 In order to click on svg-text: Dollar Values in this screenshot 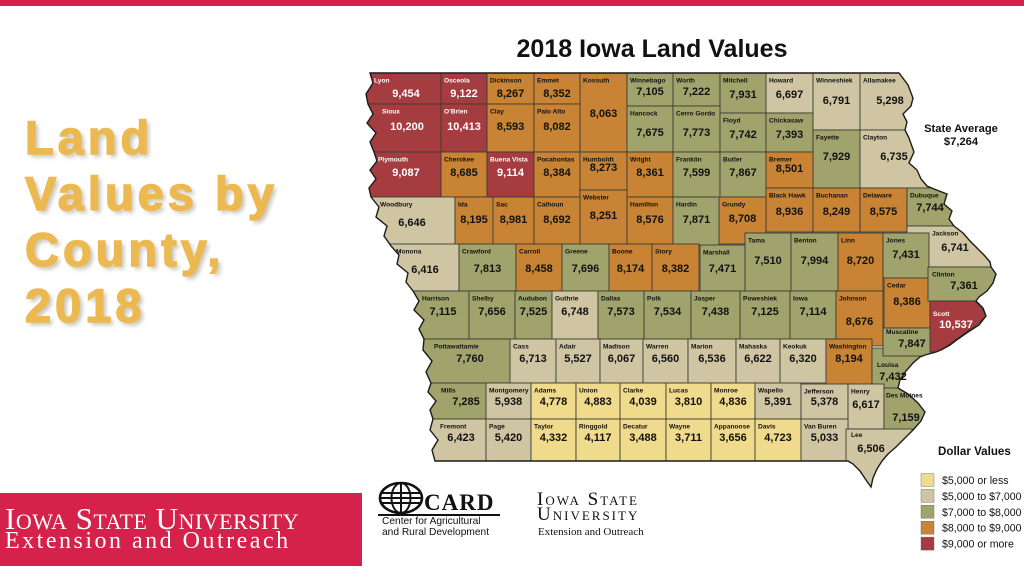, I will do `click(974, 451)`.